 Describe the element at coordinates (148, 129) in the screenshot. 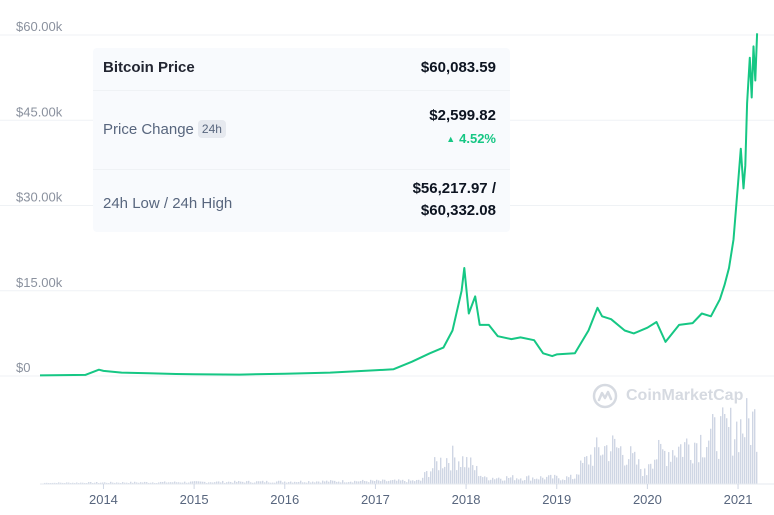

I see `price-change-label-text: Price Change` at that location.